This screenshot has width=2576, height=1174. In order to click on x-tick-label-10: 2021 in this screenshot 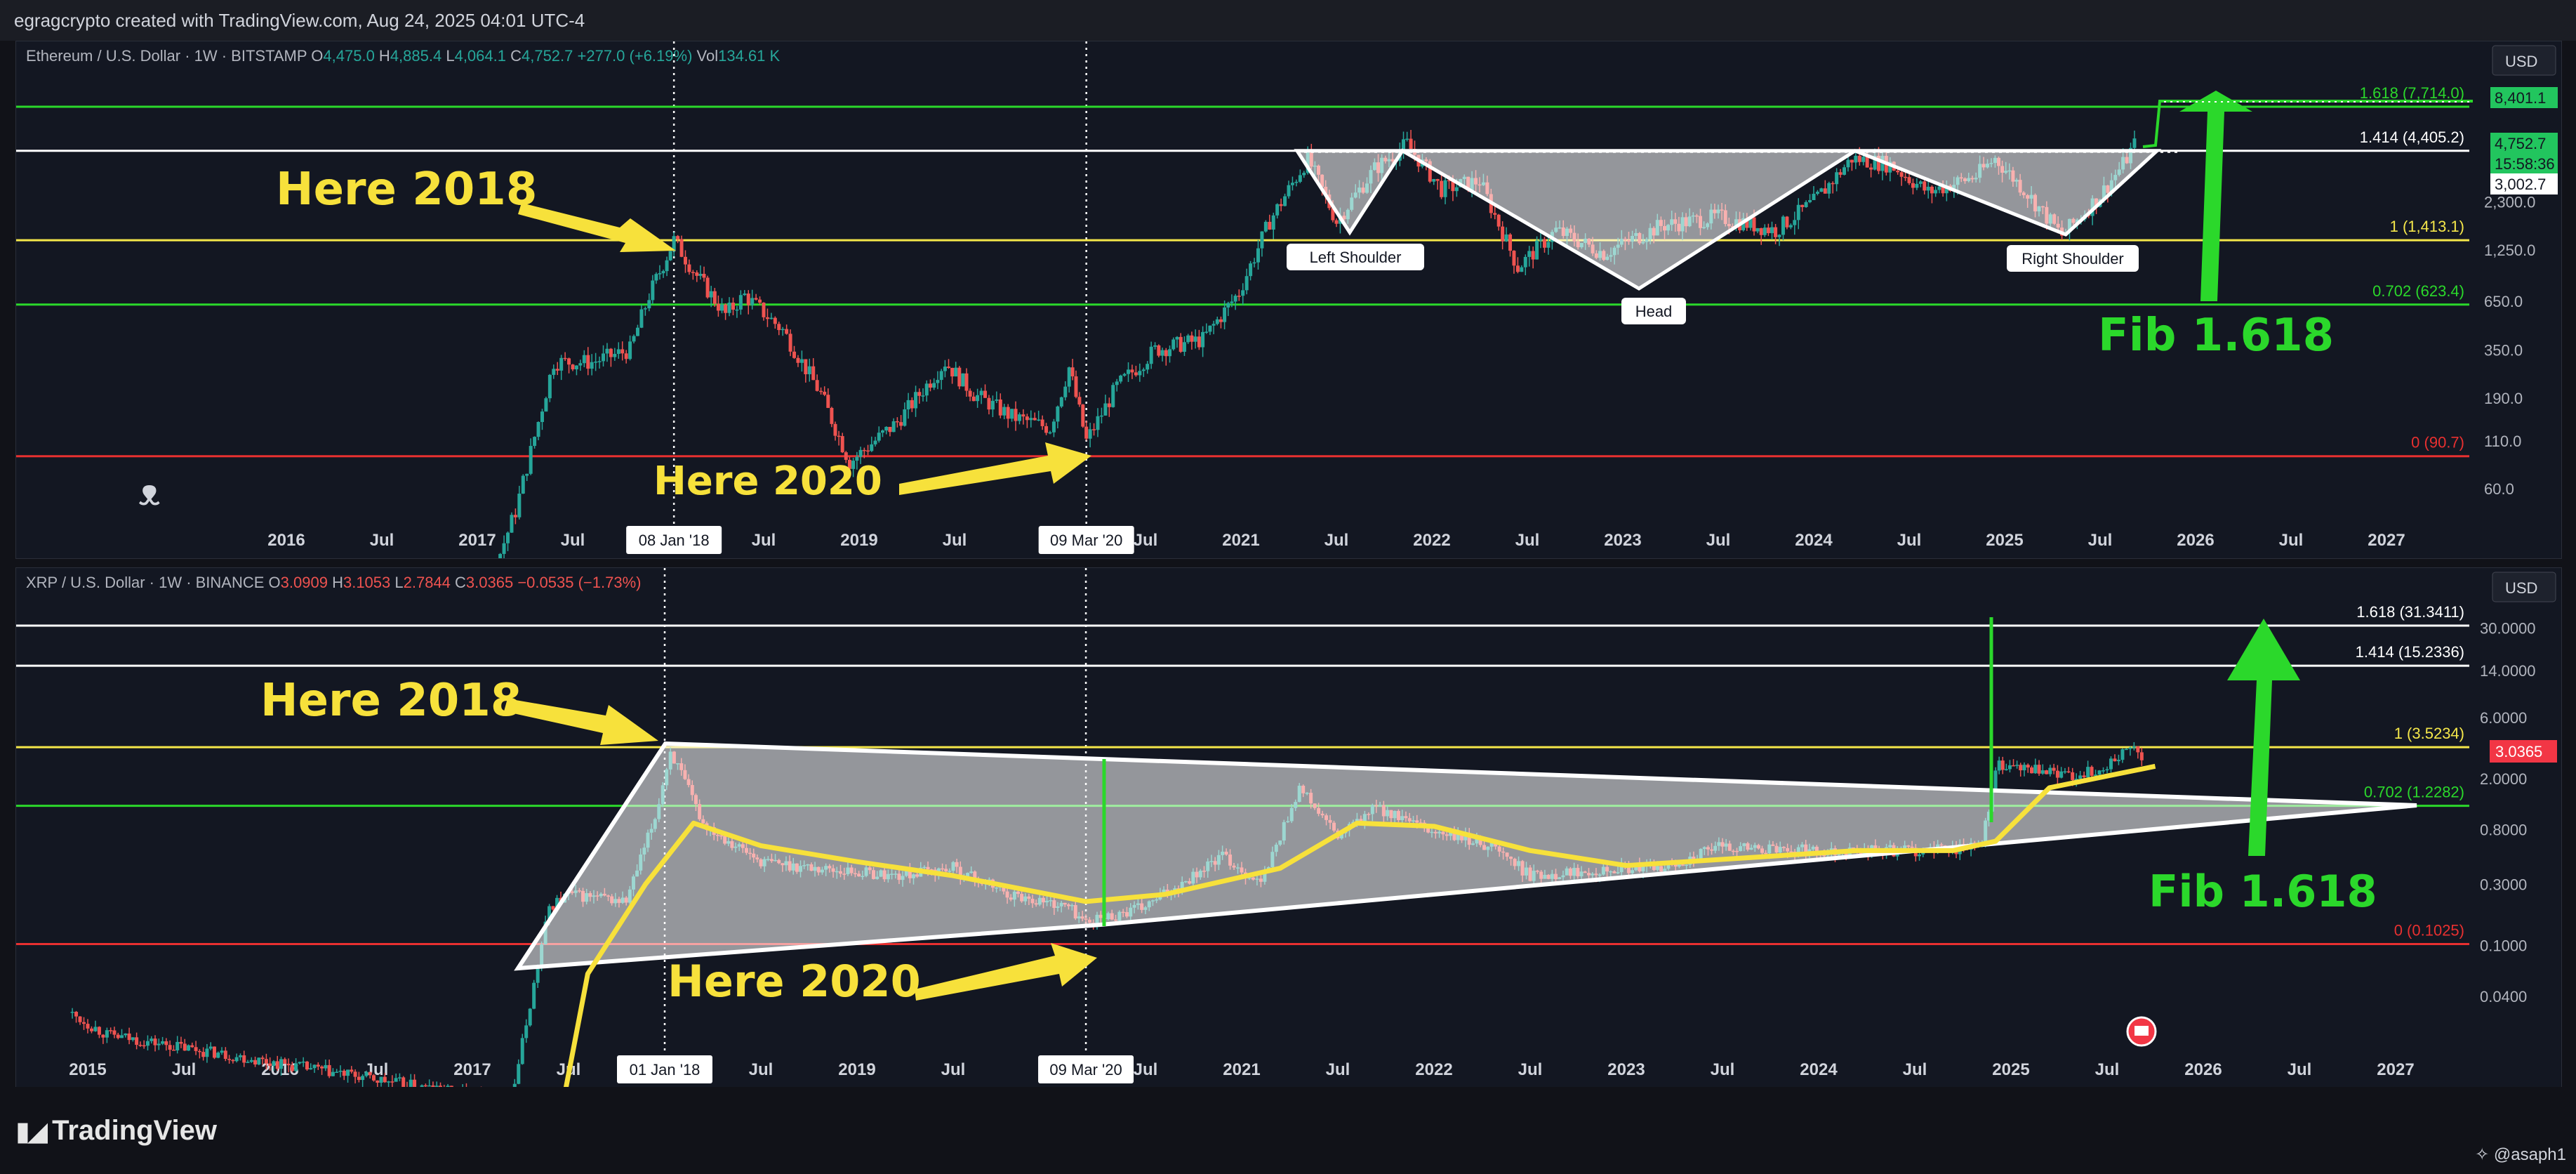, I will do `click(1241, 540)`.